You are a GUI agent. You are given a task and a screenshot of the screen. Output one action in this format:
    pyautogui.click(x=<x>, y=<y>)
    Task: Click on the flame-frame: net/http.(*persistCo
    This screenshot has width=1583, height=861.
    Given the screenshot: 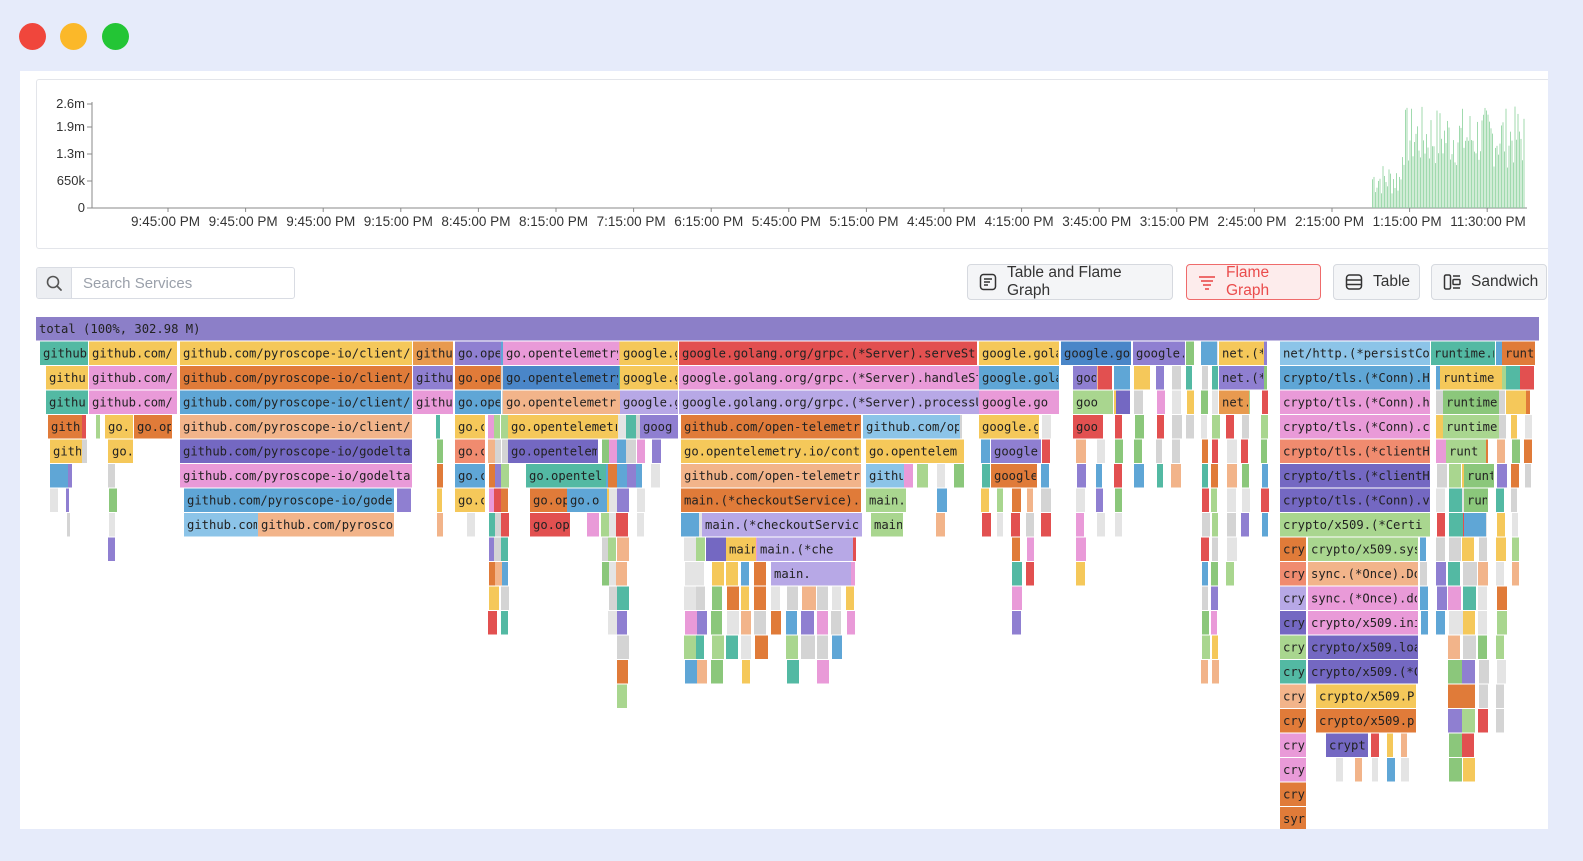 What is the action you would take?
    pyautogui.click(x=1355, y=353)
    